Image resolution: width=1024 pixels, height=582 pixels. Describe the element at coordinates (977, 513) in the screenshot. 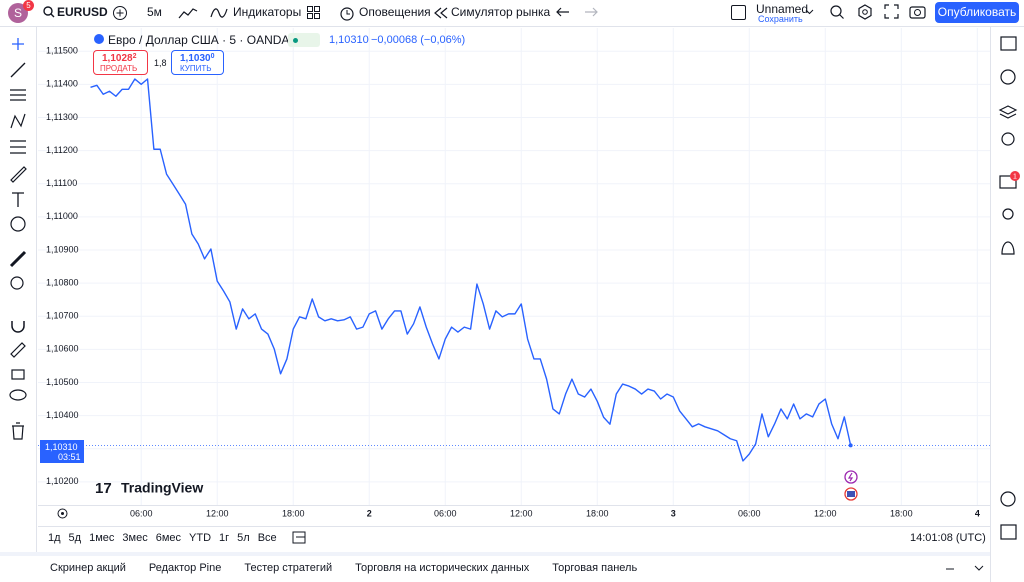

I see `x-tick-label: 4` at that location.